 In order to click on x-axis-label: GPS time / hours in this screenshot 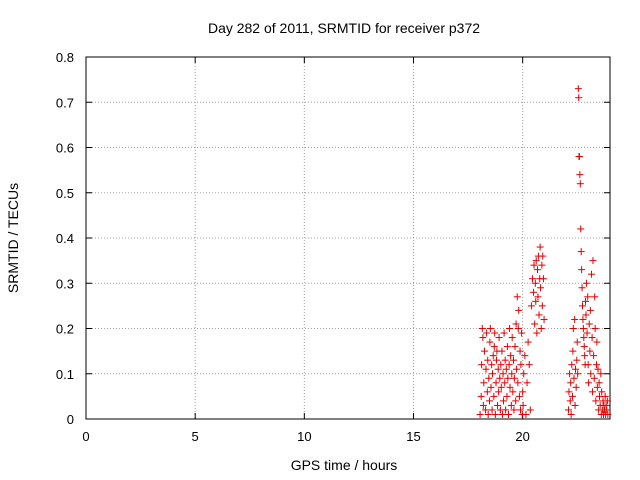, I will do `click(344, 465)`.